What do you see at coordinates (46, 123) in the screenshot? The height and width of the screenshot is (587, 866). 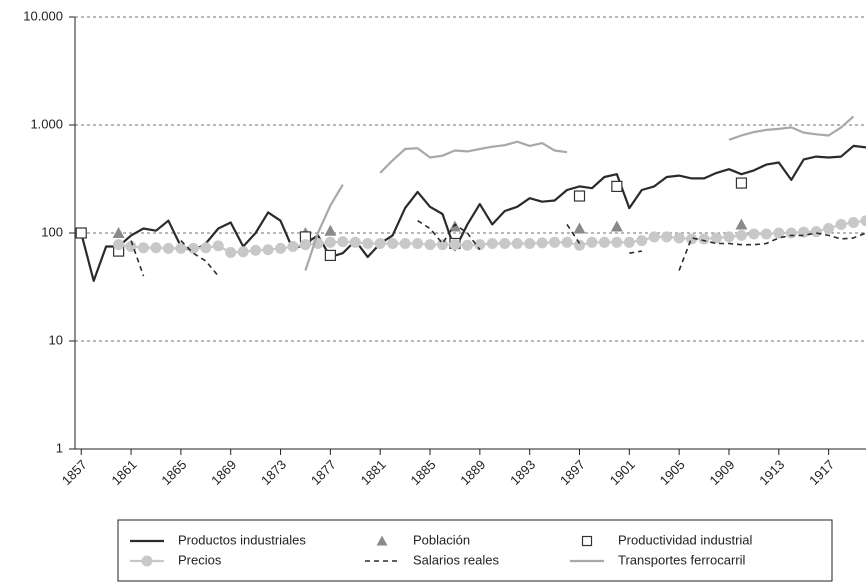 I see `y-tick-label: 1.000` at bounding box center [46, 123].